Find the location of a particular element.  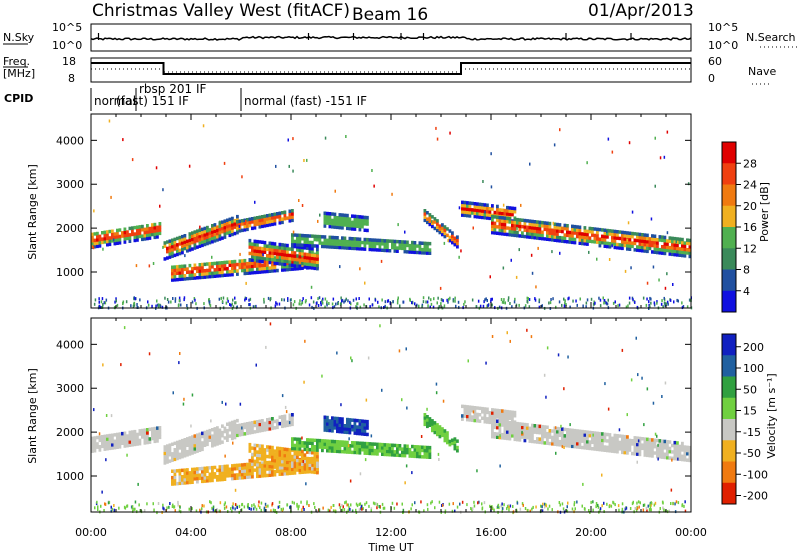

xtick-label: 00:00 is located at coordinates (691, 532).